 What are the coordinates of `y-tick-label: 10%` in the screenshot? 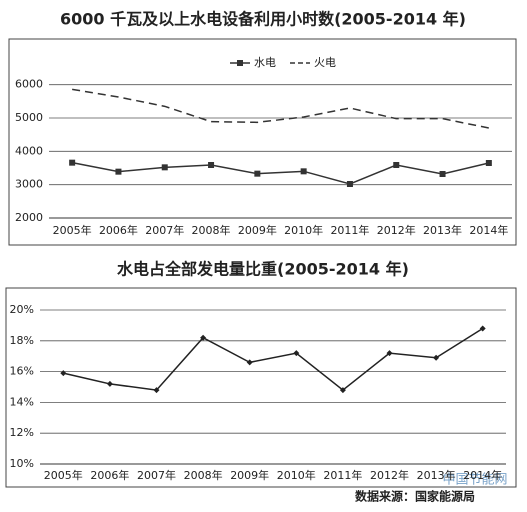 It's located at (22, 463).